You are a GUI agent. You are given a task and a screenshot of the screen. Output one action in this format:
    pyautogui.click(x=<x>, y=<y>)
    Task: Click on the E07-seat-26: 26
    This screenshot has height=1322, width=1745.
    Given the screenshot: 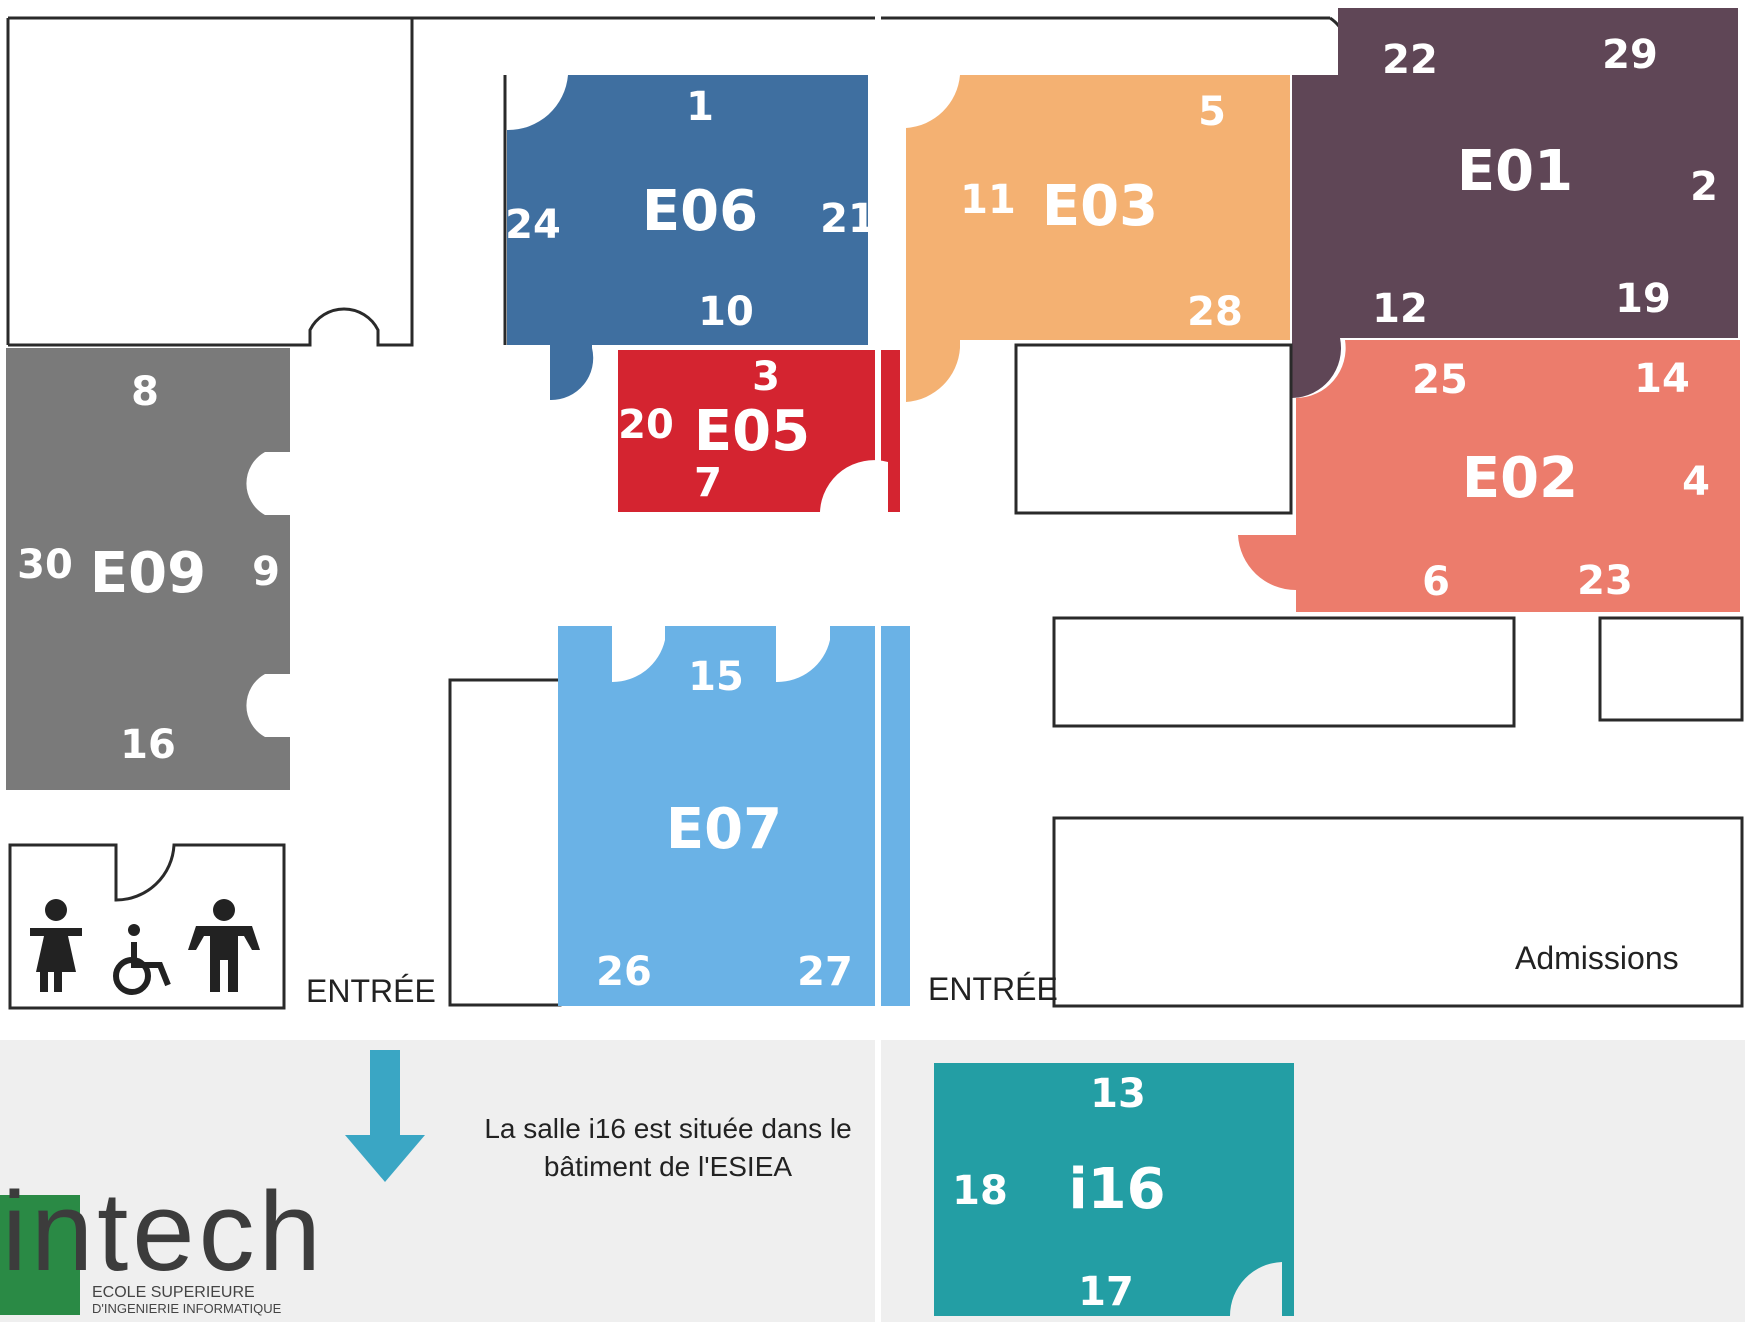 What is the action you would take?
    pyautogui.click(x=624, y=972)
    